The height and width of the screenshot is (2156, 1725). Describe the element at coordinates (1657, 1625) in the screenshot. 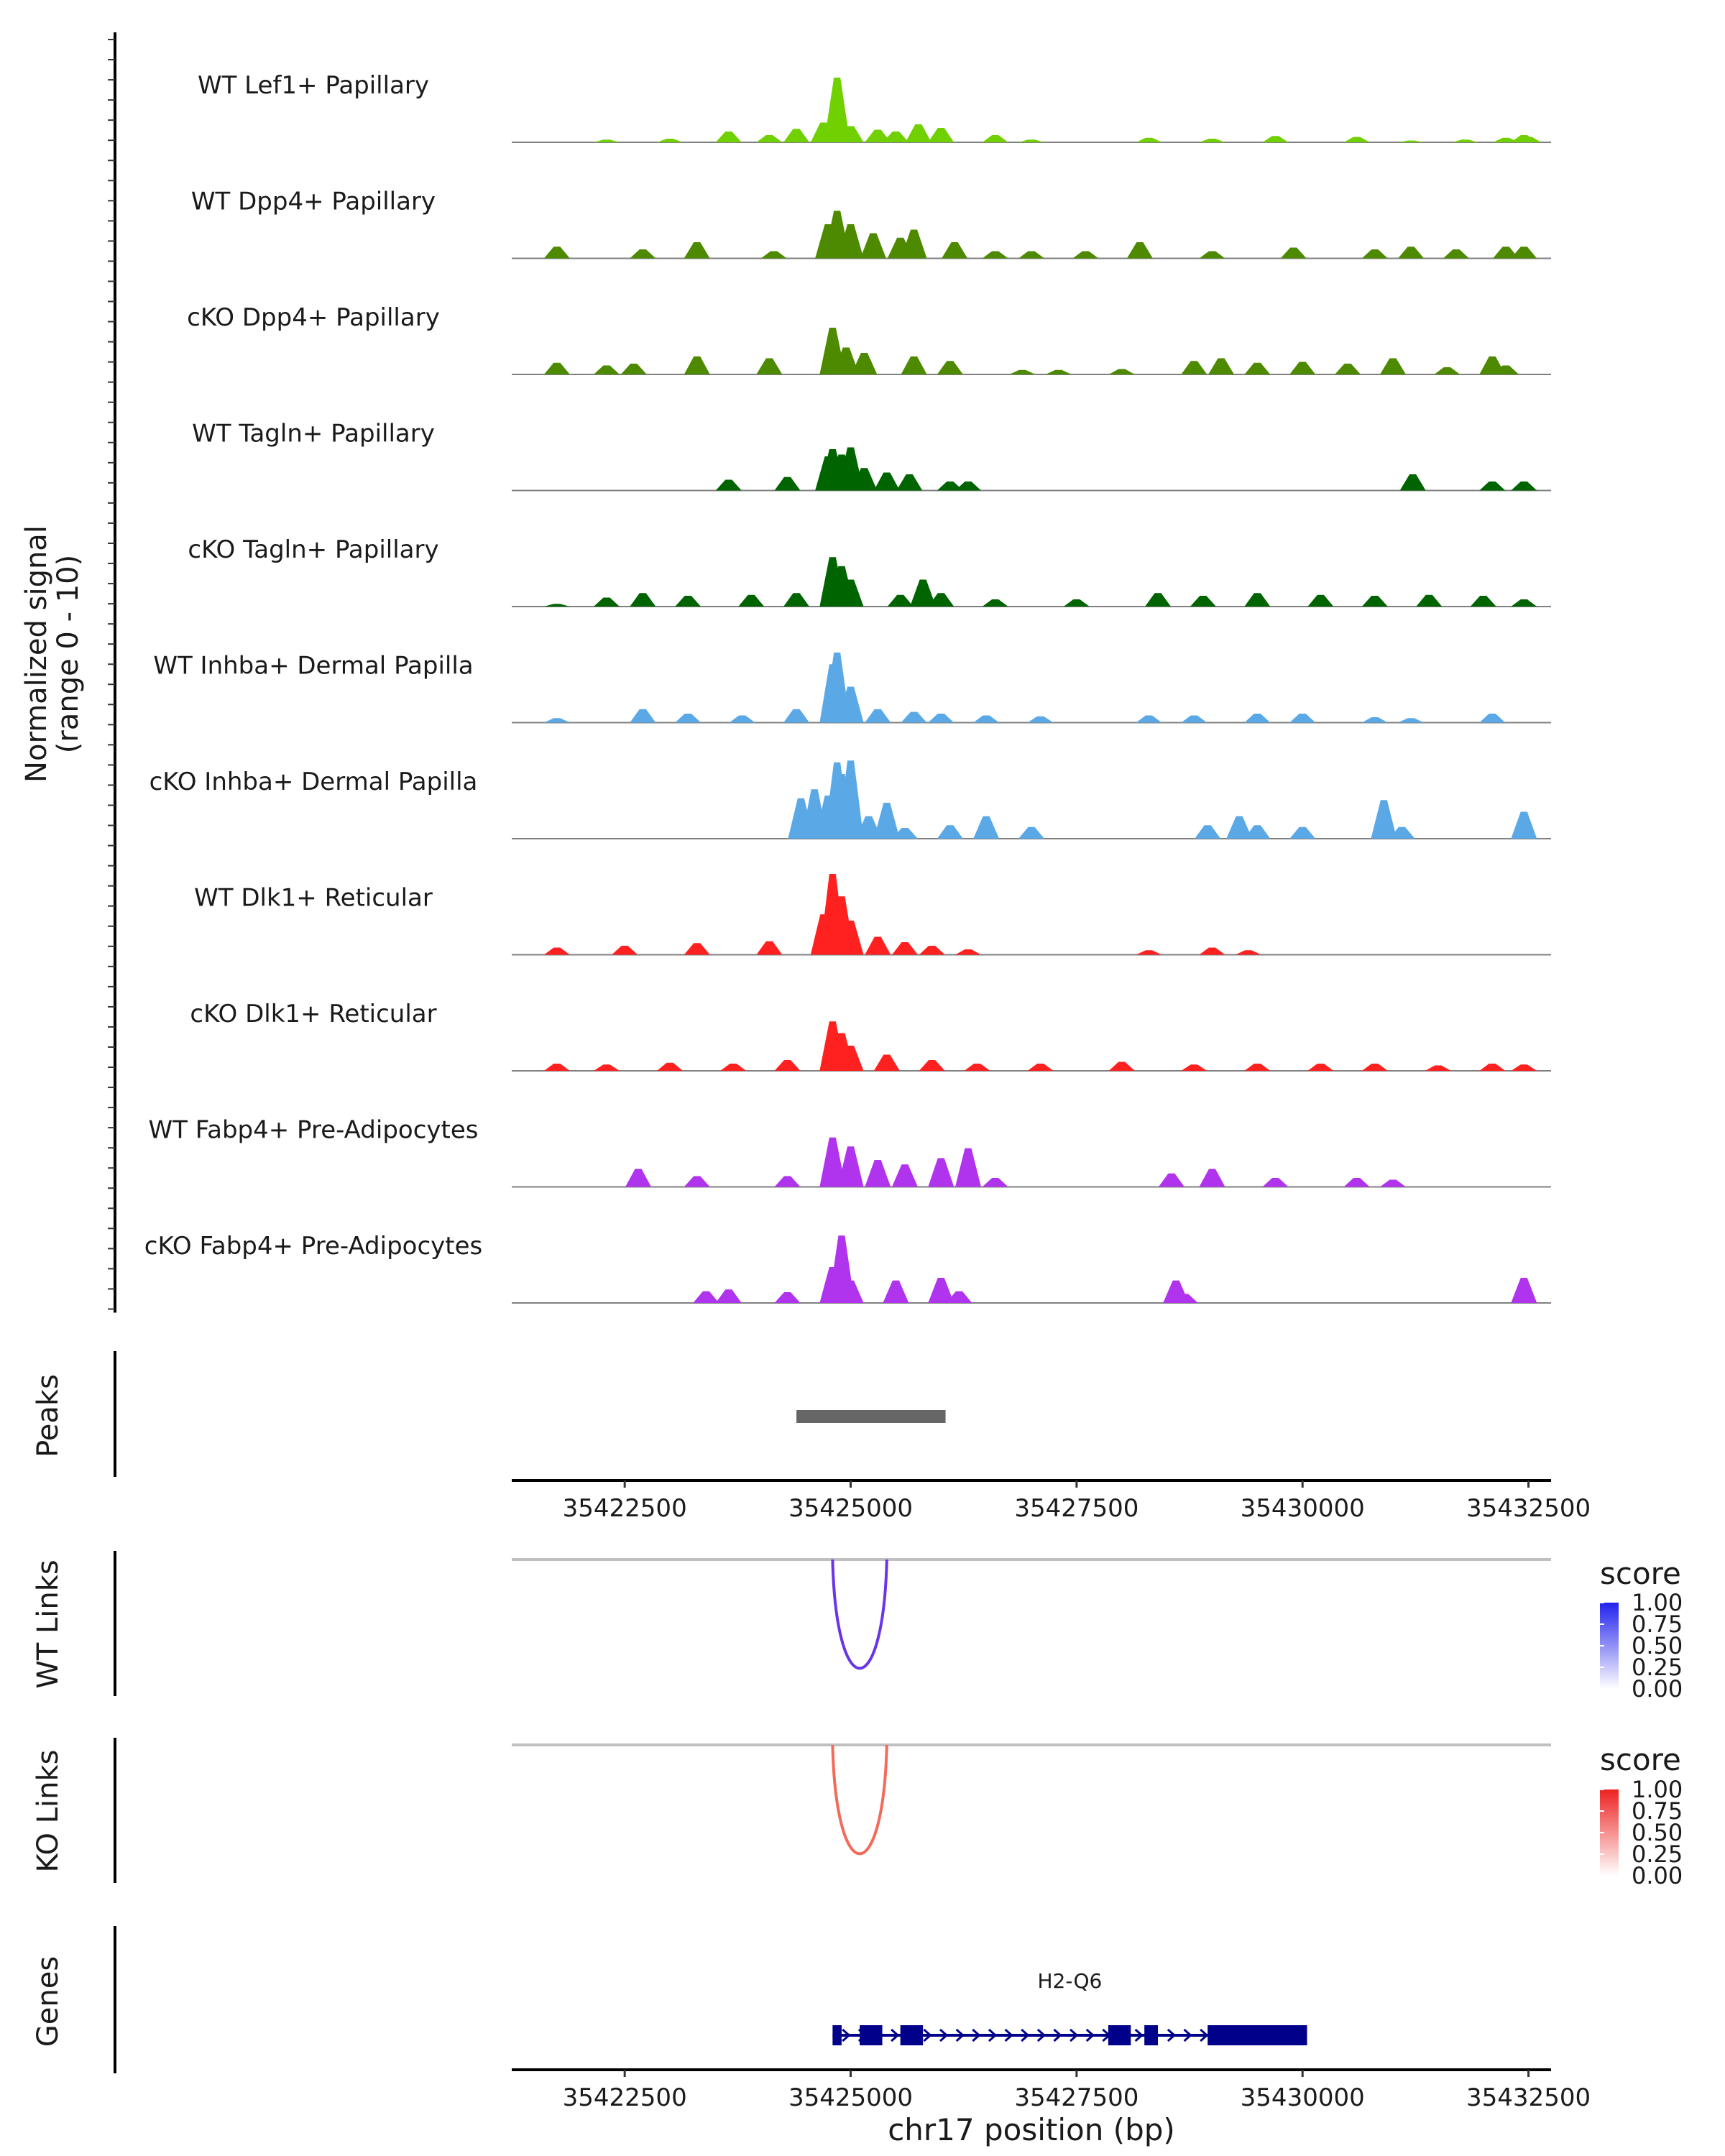

I see `legend-tick-label: 0.75` at that location.